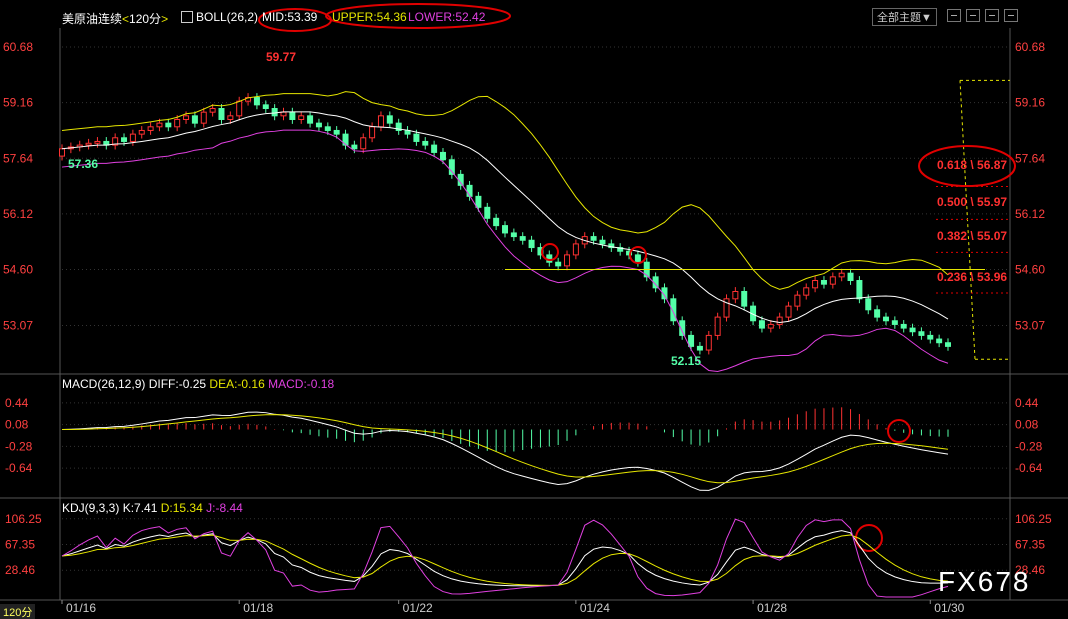  What do you see at coordinates (19, 446) in the screenshot?
I see `macd-tick-left: -0.28` at bounding box center [19, 446].